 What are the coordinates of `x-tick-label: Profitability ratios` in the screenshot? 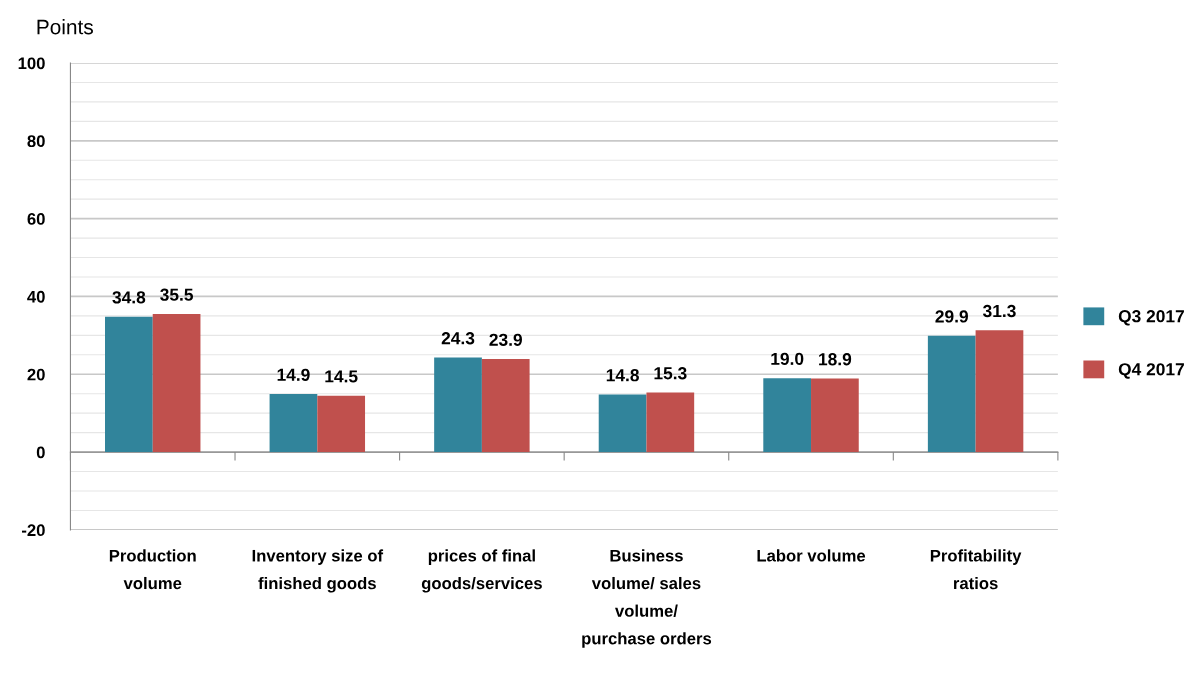 It's located at (976, 569).